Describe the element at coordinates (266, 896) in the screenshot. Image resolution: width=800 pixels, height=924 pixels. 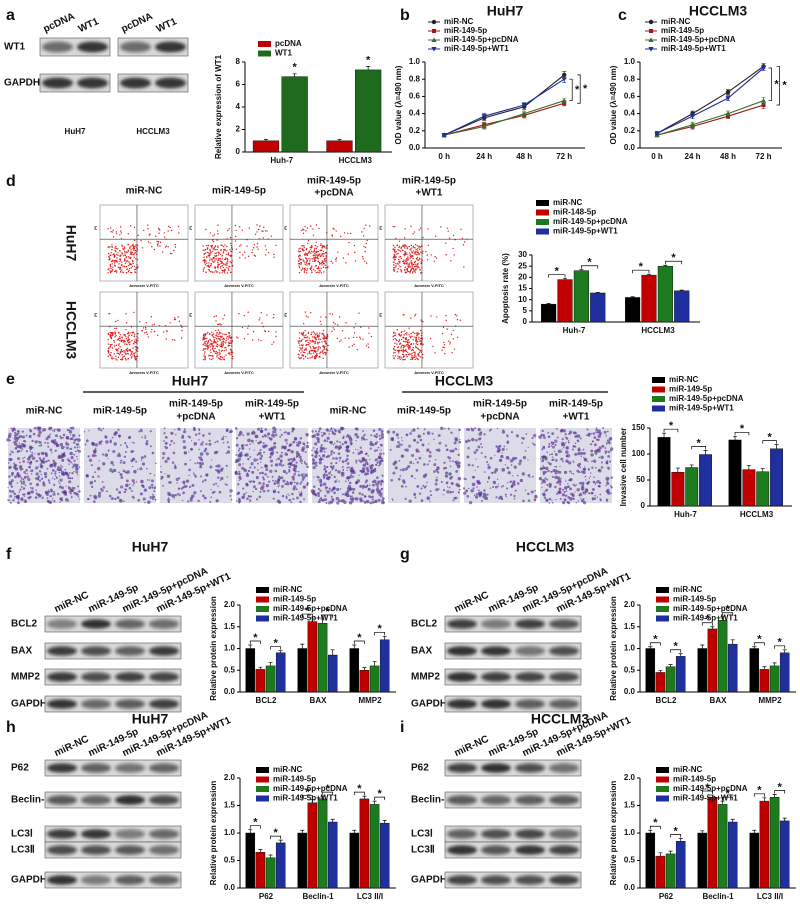
I see `x-tick-label: P62` at that location.